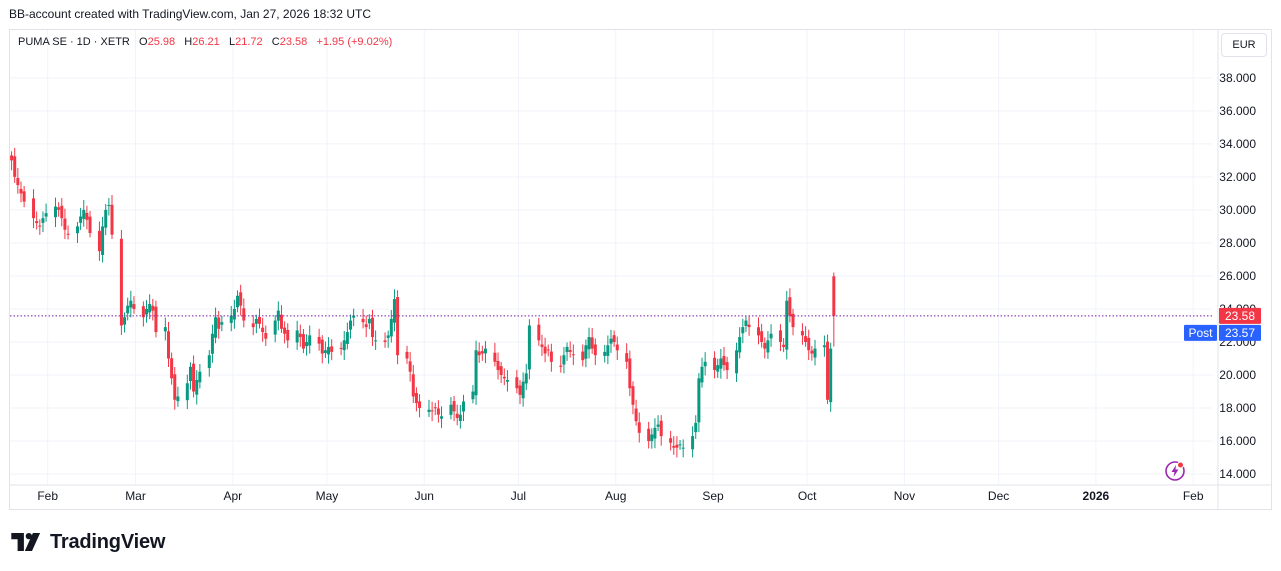 This screenshot has width=1281, height=571. I want to click on close-label: C, so click(275, 42).